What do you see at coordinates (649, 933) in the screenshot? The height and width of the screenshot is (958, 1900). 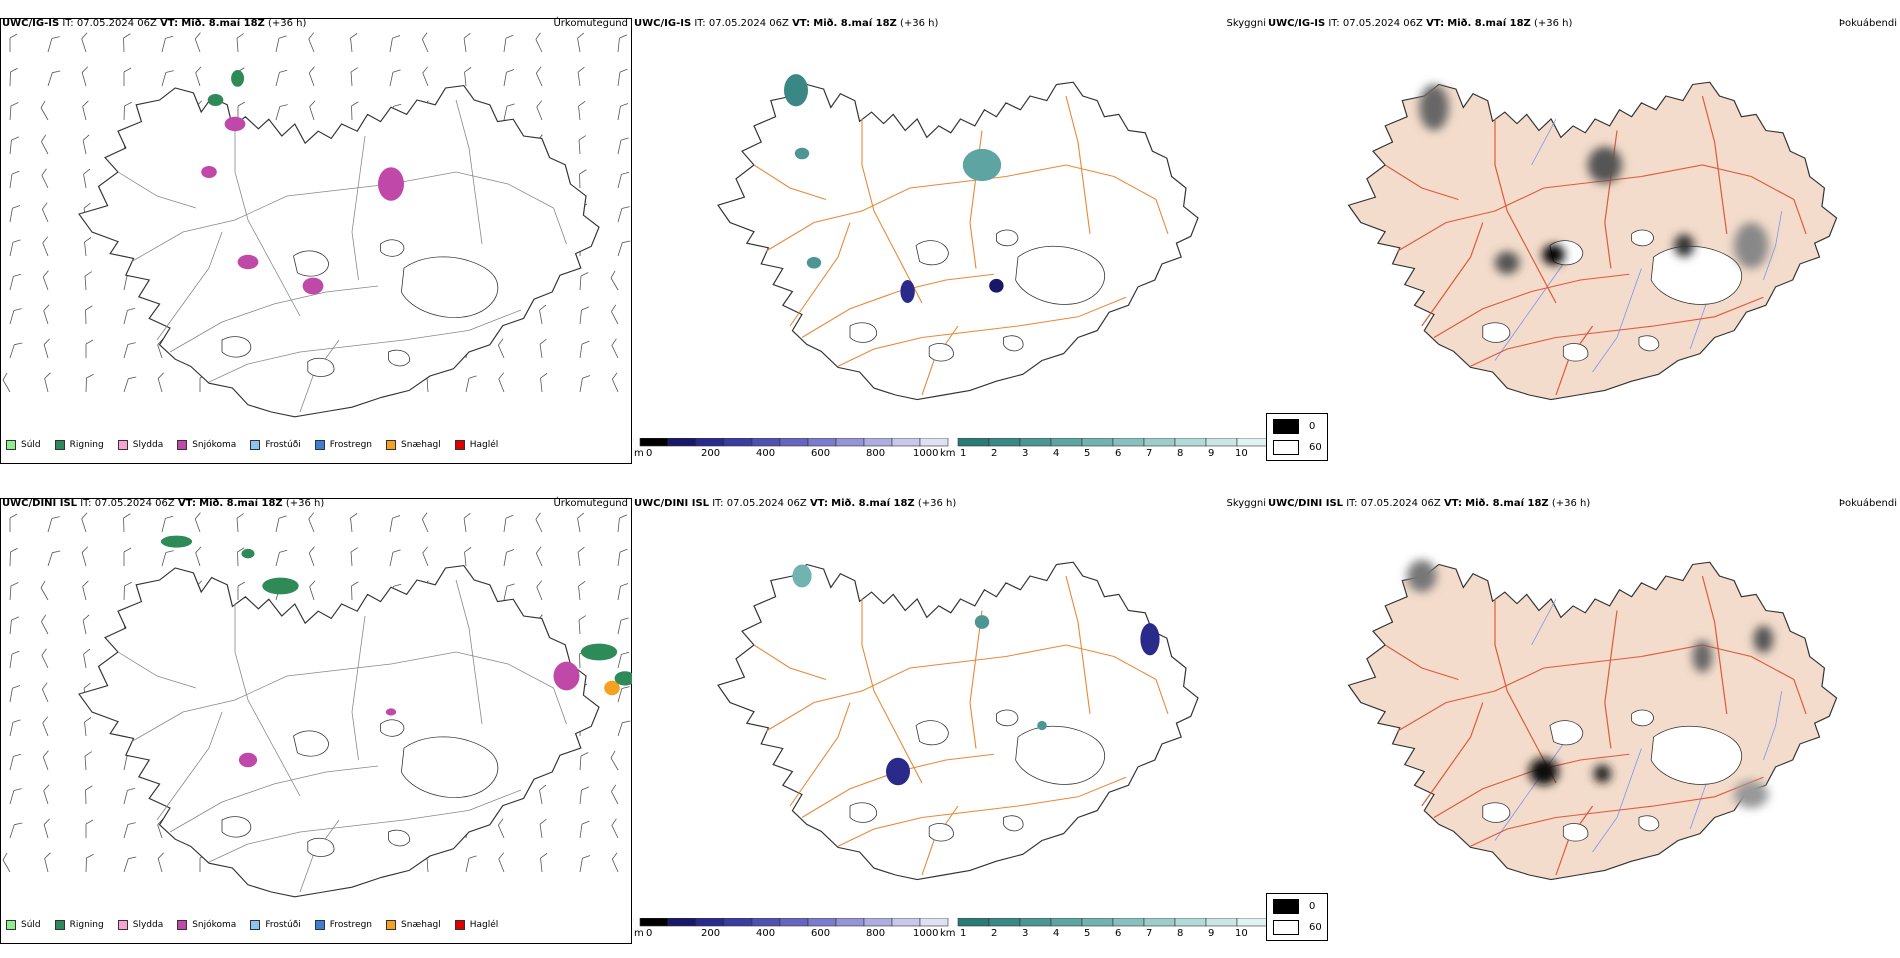 I see `colorbar-m-tick: 0` at bounding box center [649, 933].